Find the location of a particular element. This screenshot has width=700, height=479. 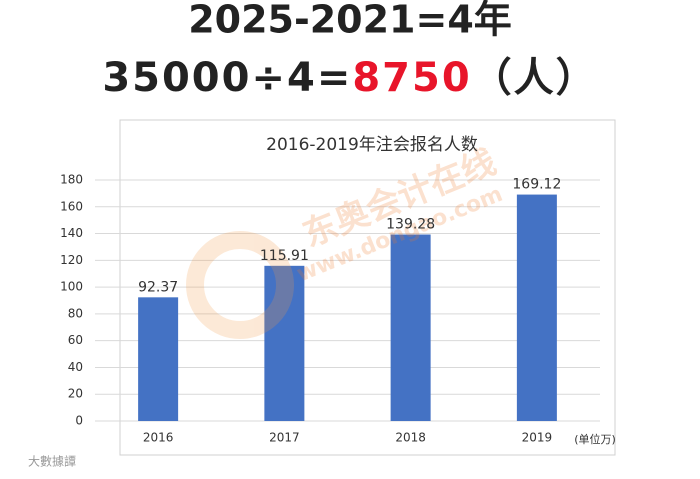

x-tick-label: 2017 is located at coordinates (284, 438).